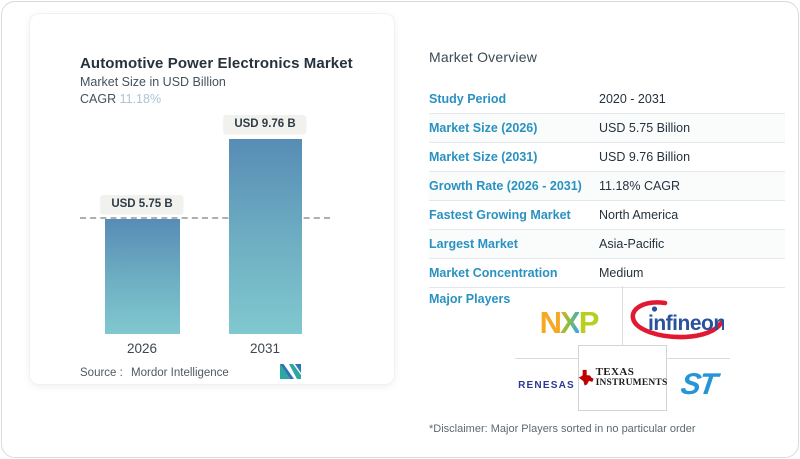  What do you see at coordinates (483, 157) in the screenshot?
I see `row-label: Market Size (2031)` at bounding box center [483, 157].